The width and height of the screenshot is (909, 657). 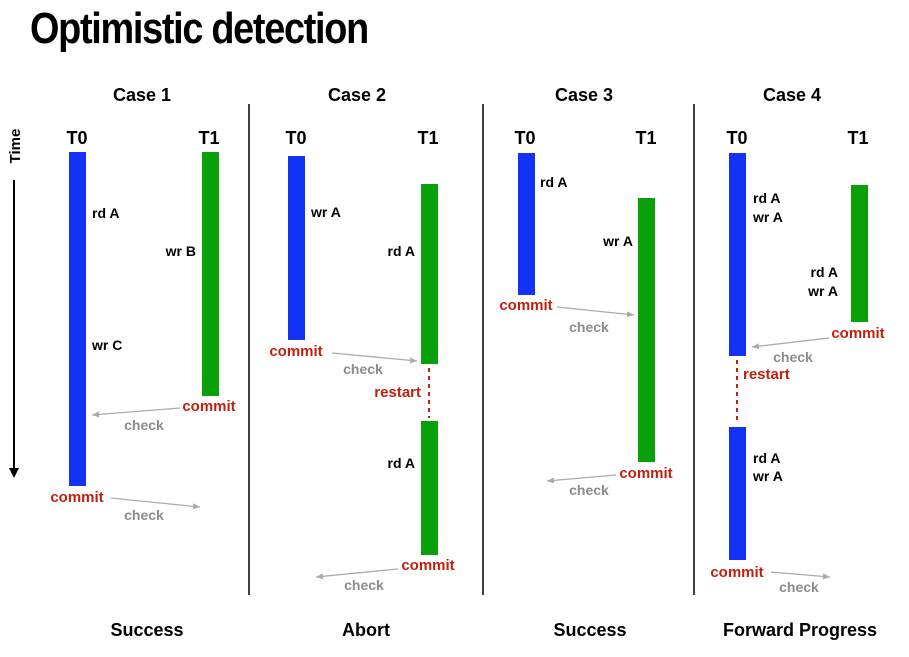 What do you see at coordinates (77, 319) in the screenshot?
I see `case-1-t0-bar` at bounding box center [77, 319].